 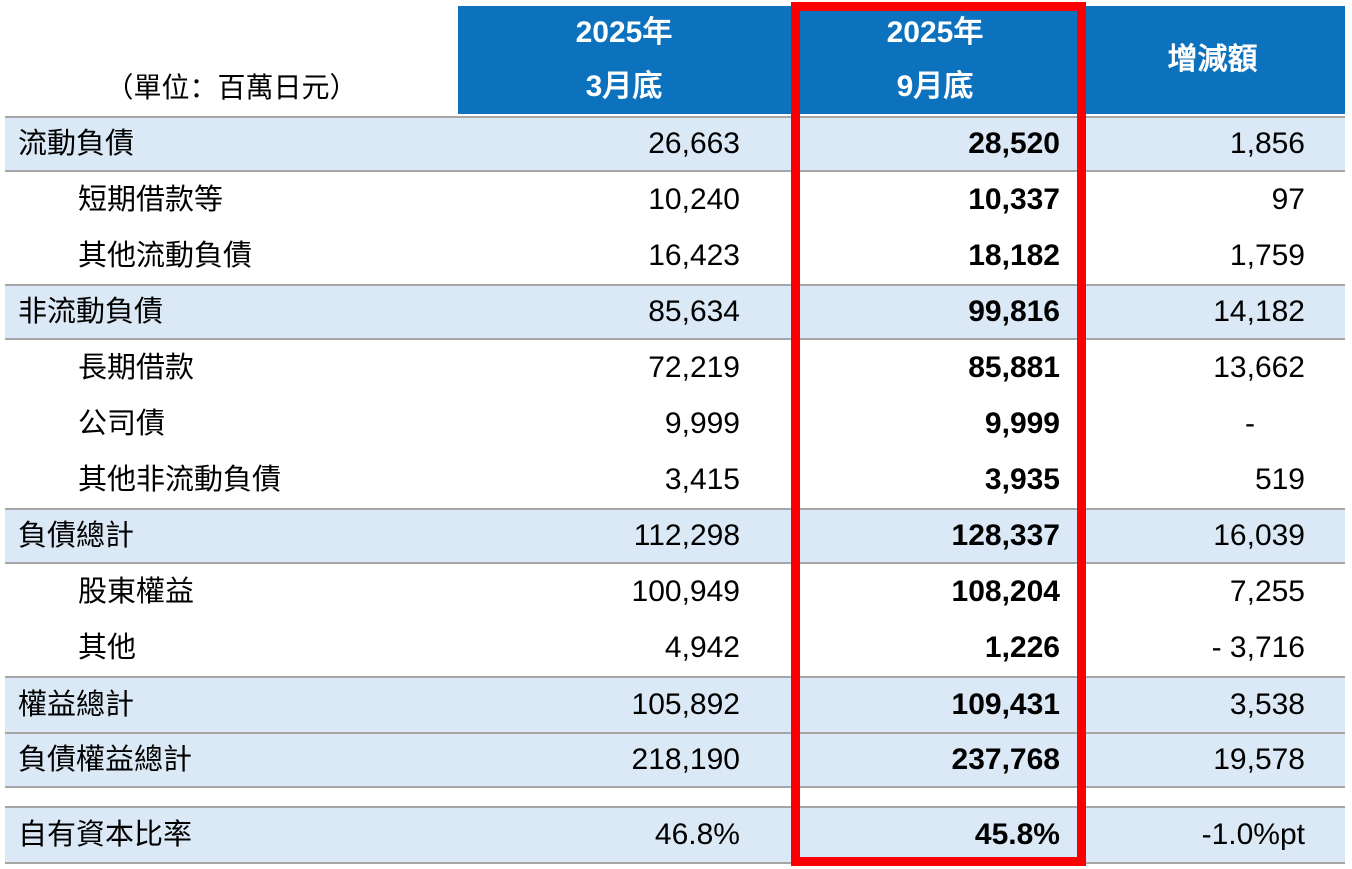 I want to click on table-row-other-current-liabilities: 其他流動負債 16,423 18,182 1,759, so click(x=675, y=256).